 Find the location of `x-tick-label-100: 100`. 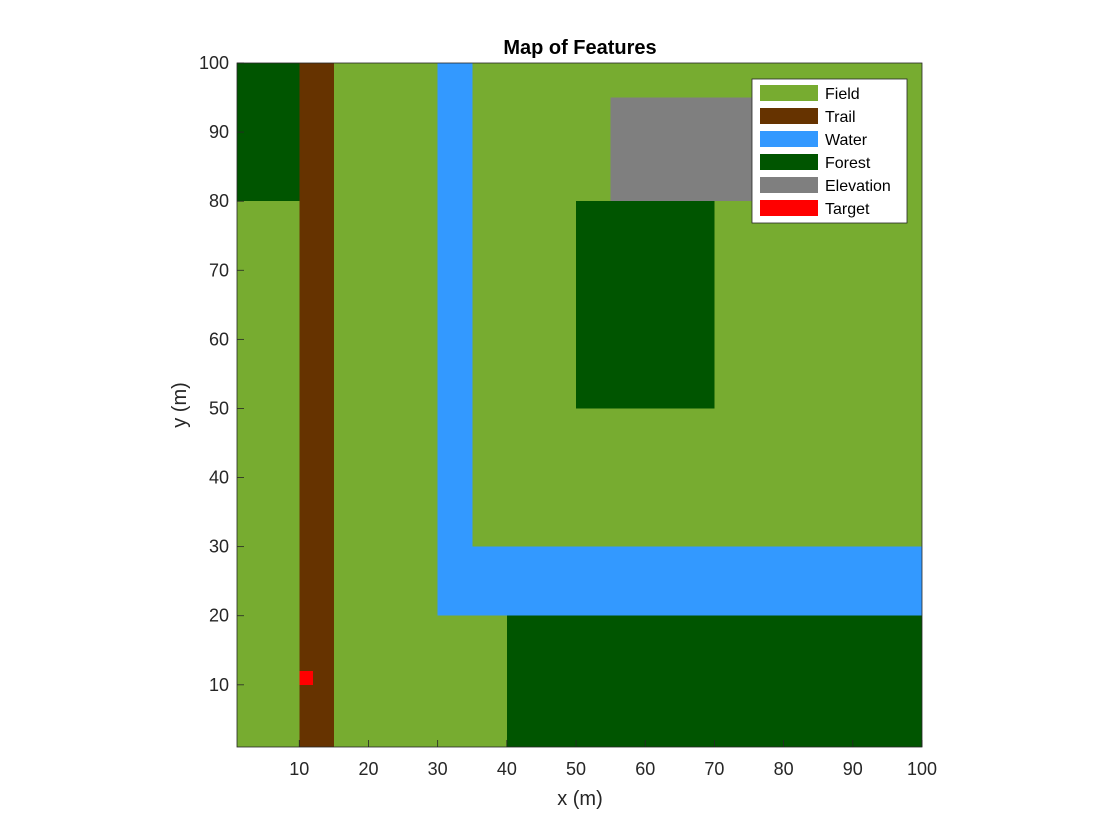

x-tick-label-100: 100 is located at coordinates (922, 769).